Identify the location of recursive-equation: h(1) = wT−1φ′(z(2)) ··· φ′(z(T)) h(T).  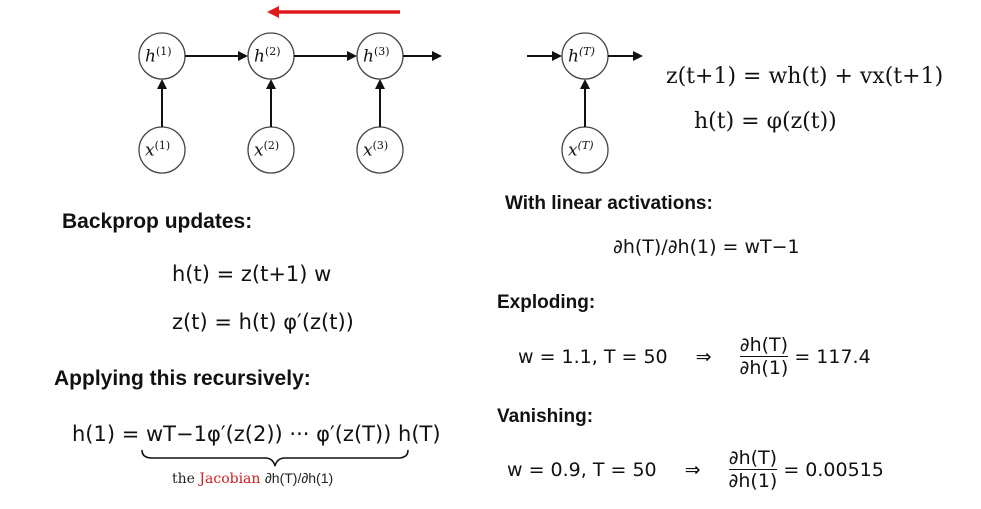
(256, 434).